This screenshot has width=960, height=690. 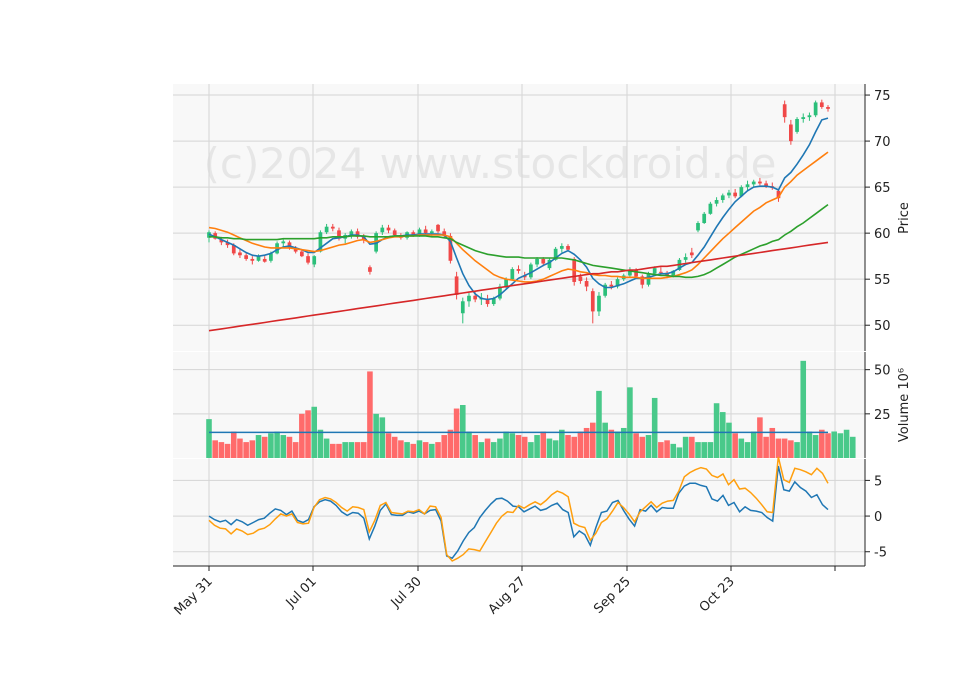 I want to click on osc-y-tick-label: 0, so click(x=878, y=517).